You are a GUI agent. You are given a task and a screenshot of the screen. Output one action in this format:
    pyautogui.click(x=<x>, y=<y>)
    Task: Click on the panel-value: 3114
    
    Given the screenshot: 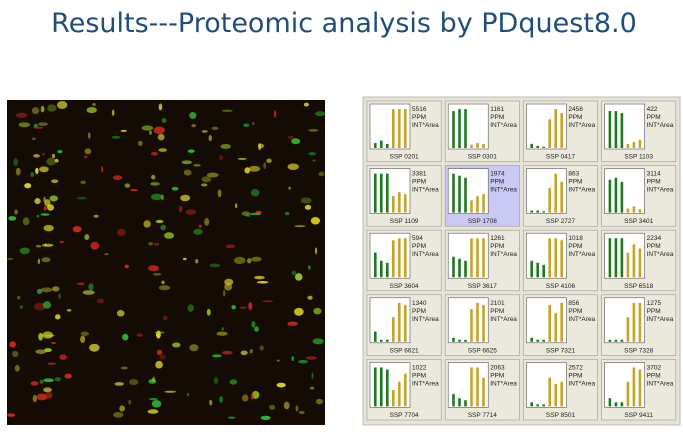 What is the action you would take?
    pyautogui.click(x=654, y=174)
    